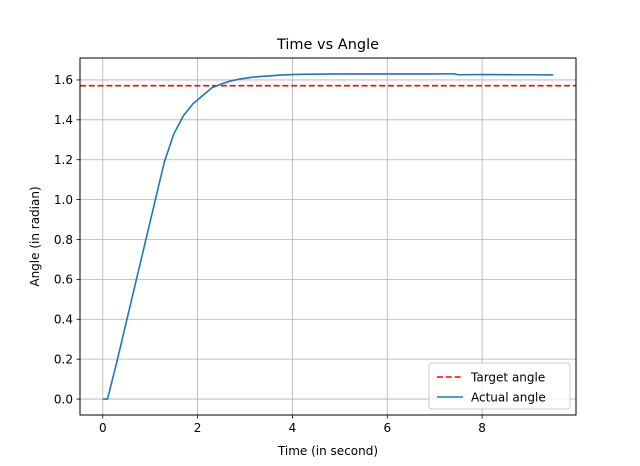  What do you see at coordinates (35, 236) in the screenshot?
I see `y-axis-label: Angle (in radian)` at bounding box center [35, 236].